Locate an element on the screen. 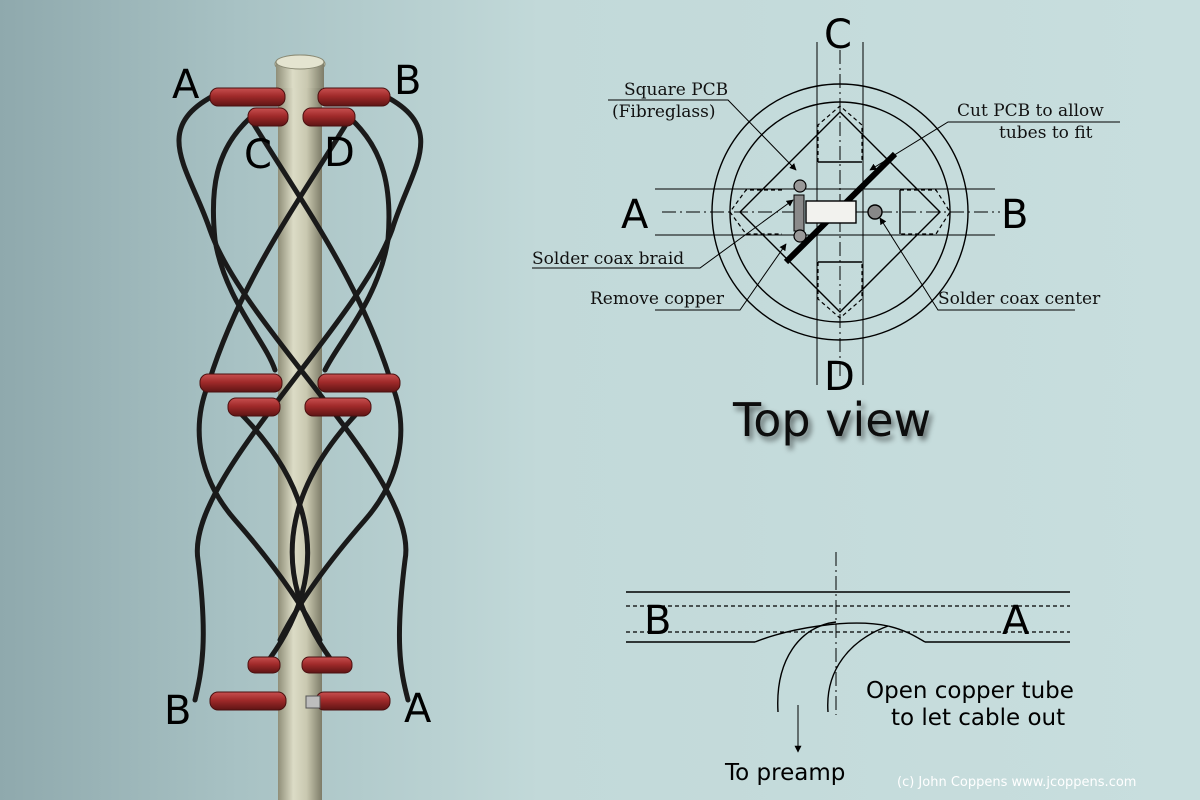  callout-cut-pcb-2: tubes to fit is located at coordinates (1046, 133).